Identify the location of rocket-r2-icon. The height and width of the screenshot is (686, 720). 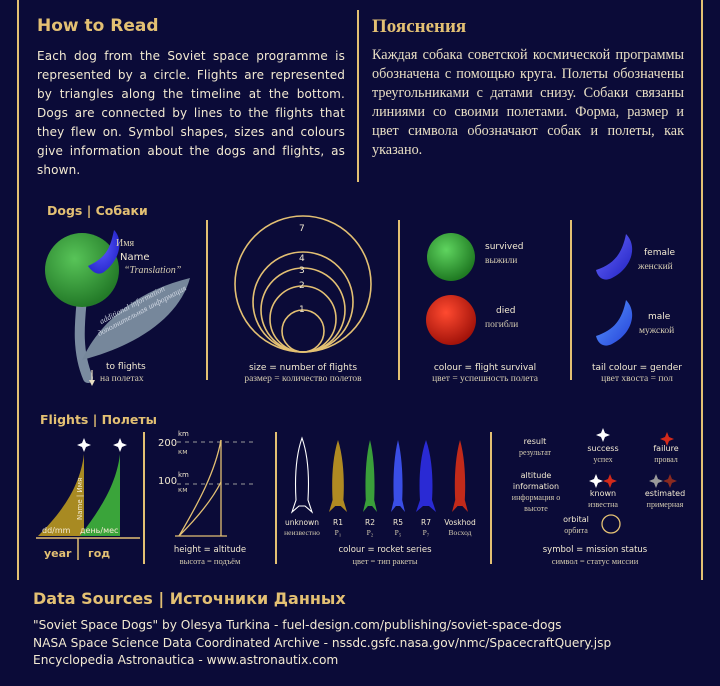
(370, 476).